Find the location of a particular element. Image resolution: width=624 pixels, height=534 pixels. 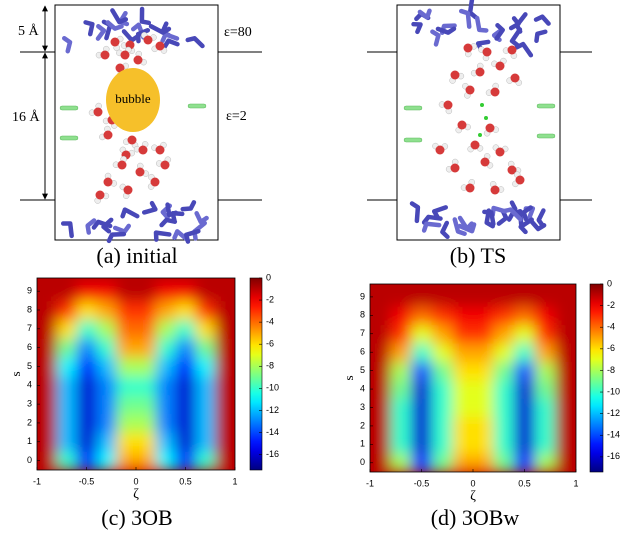

y-tick-label: 5 is located at coordinates (29, 366).